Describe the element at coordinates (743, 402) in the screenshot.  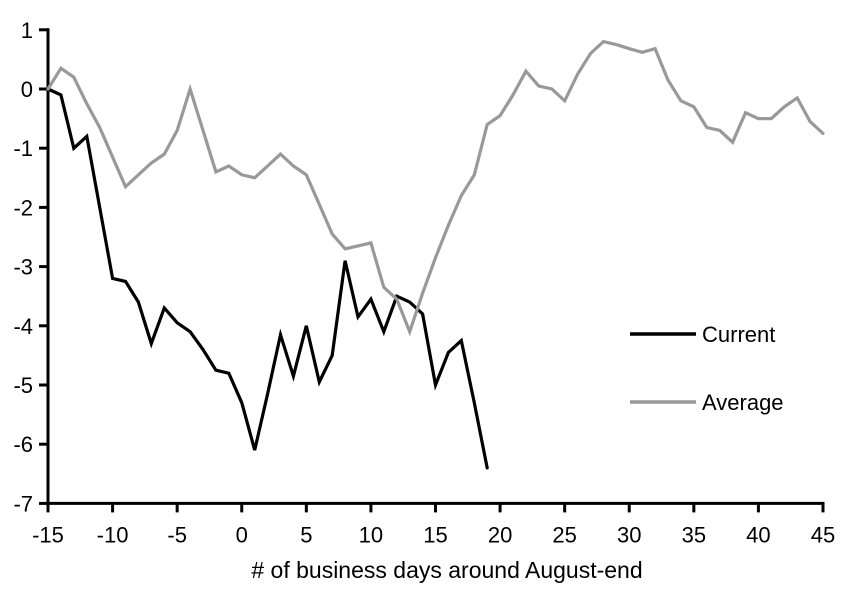
I see `legend-label-average: Average` at that location.